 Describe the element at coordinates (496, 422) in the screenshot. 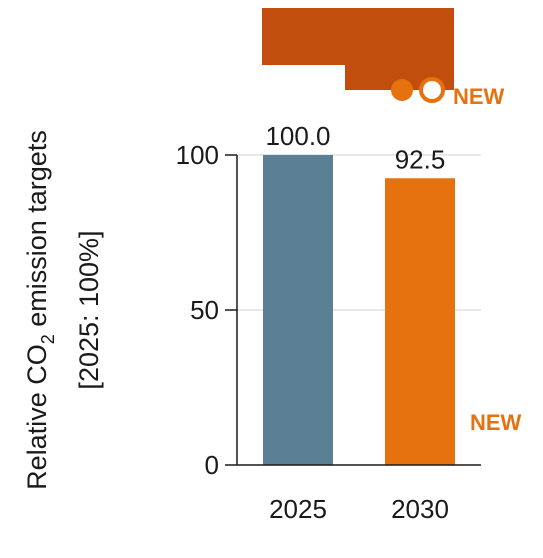

I see `new-badge-bottom: NEW` at that location.